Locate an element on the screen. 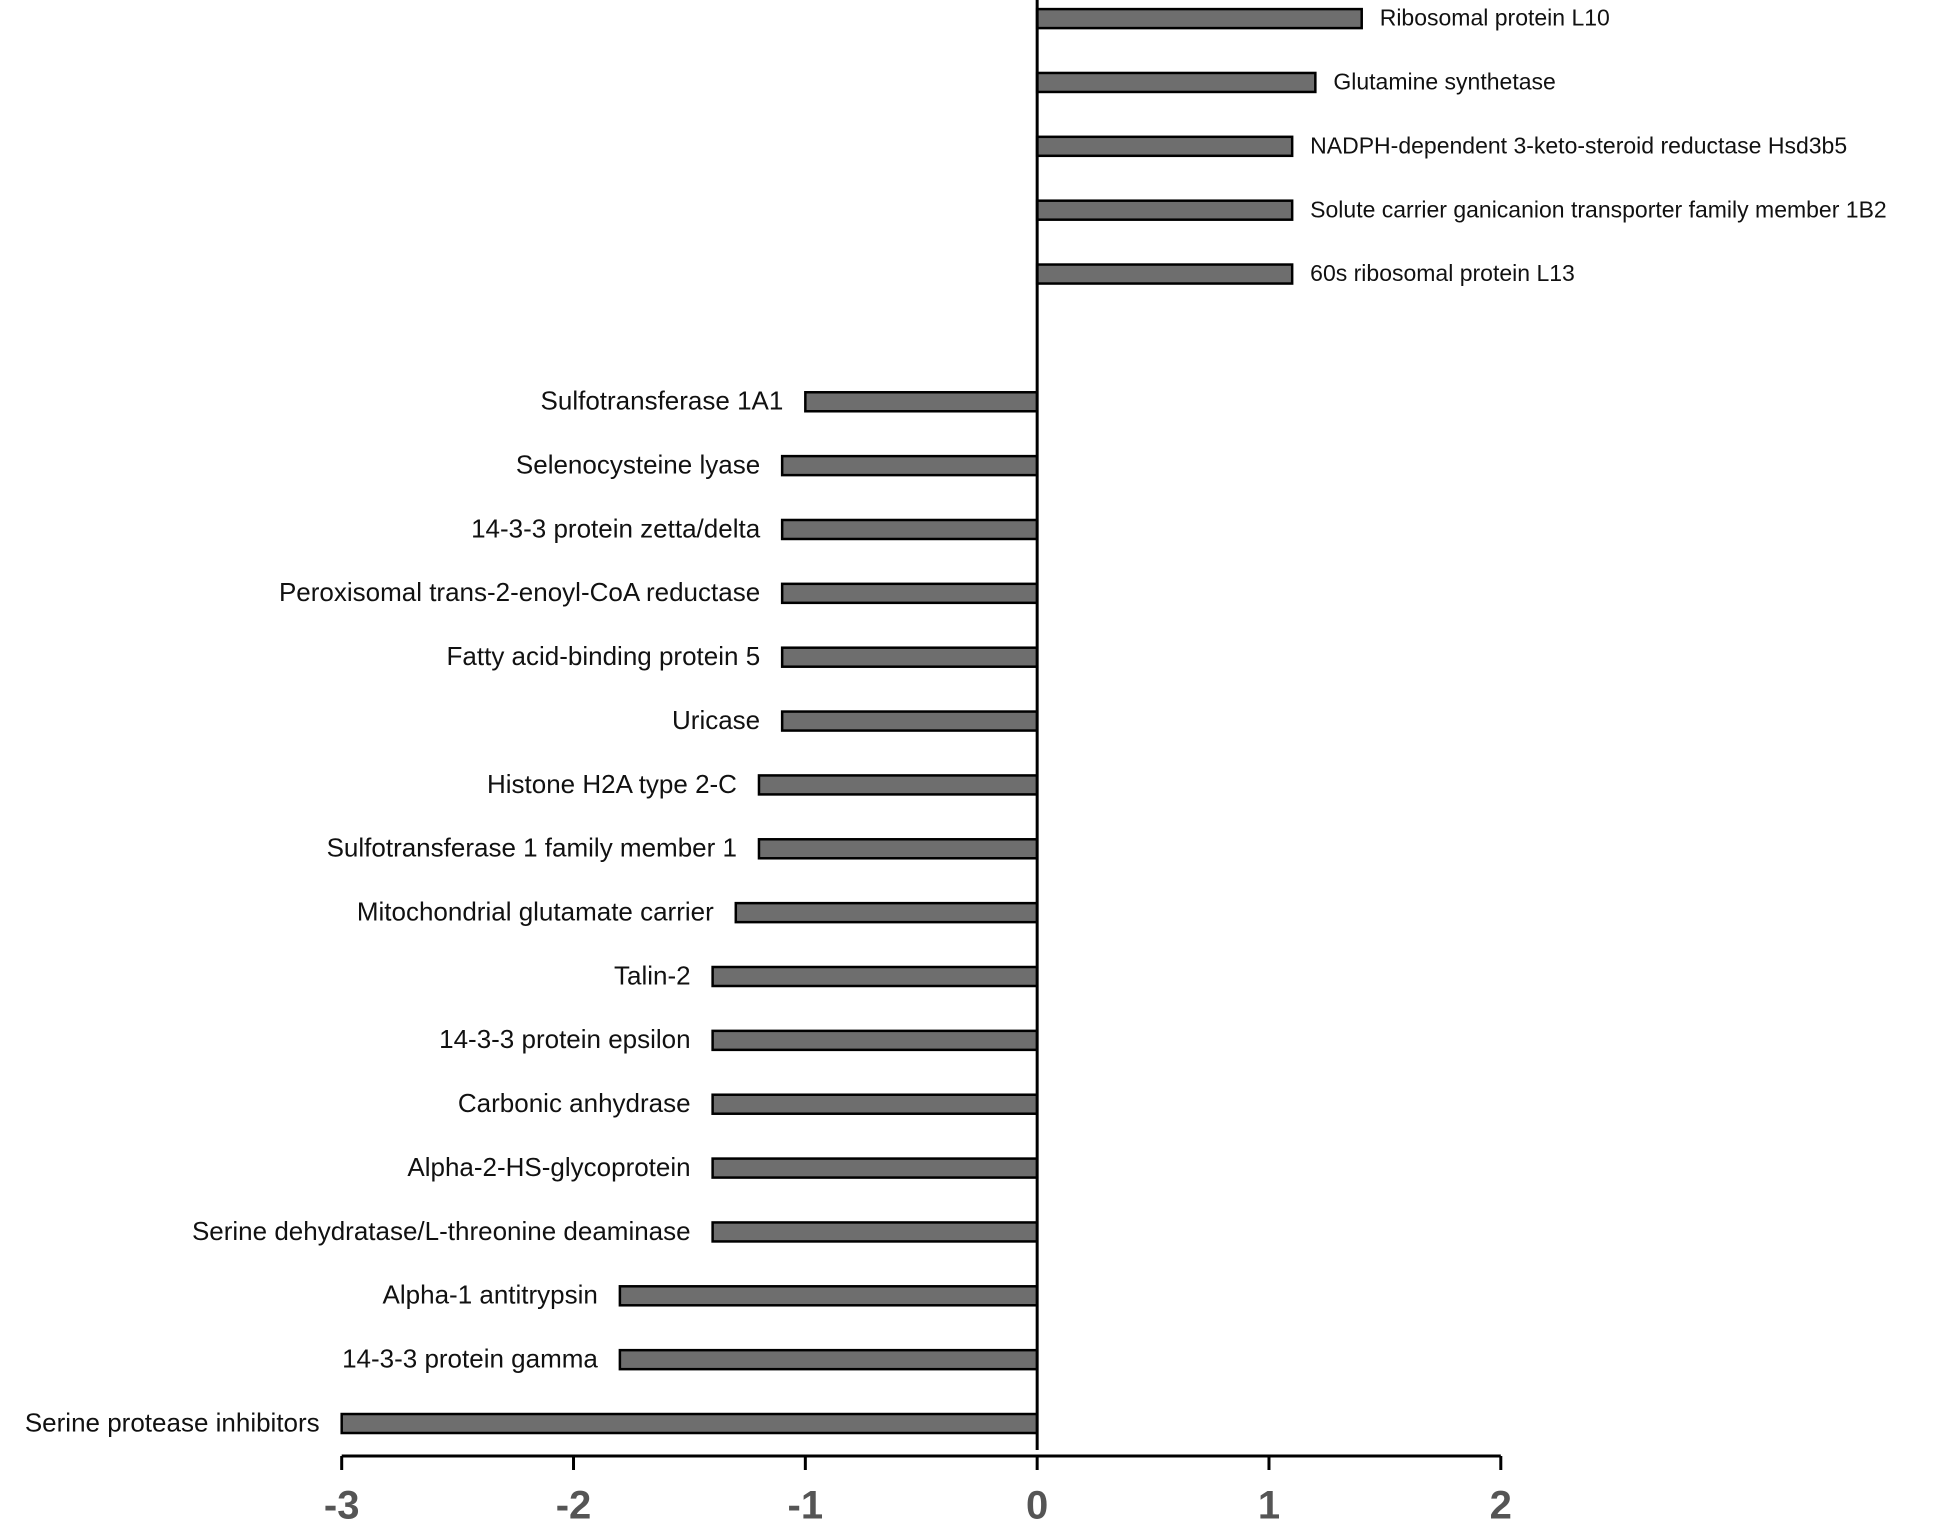  x-tick-label: 1 is located at coordinates (1269, 1506).